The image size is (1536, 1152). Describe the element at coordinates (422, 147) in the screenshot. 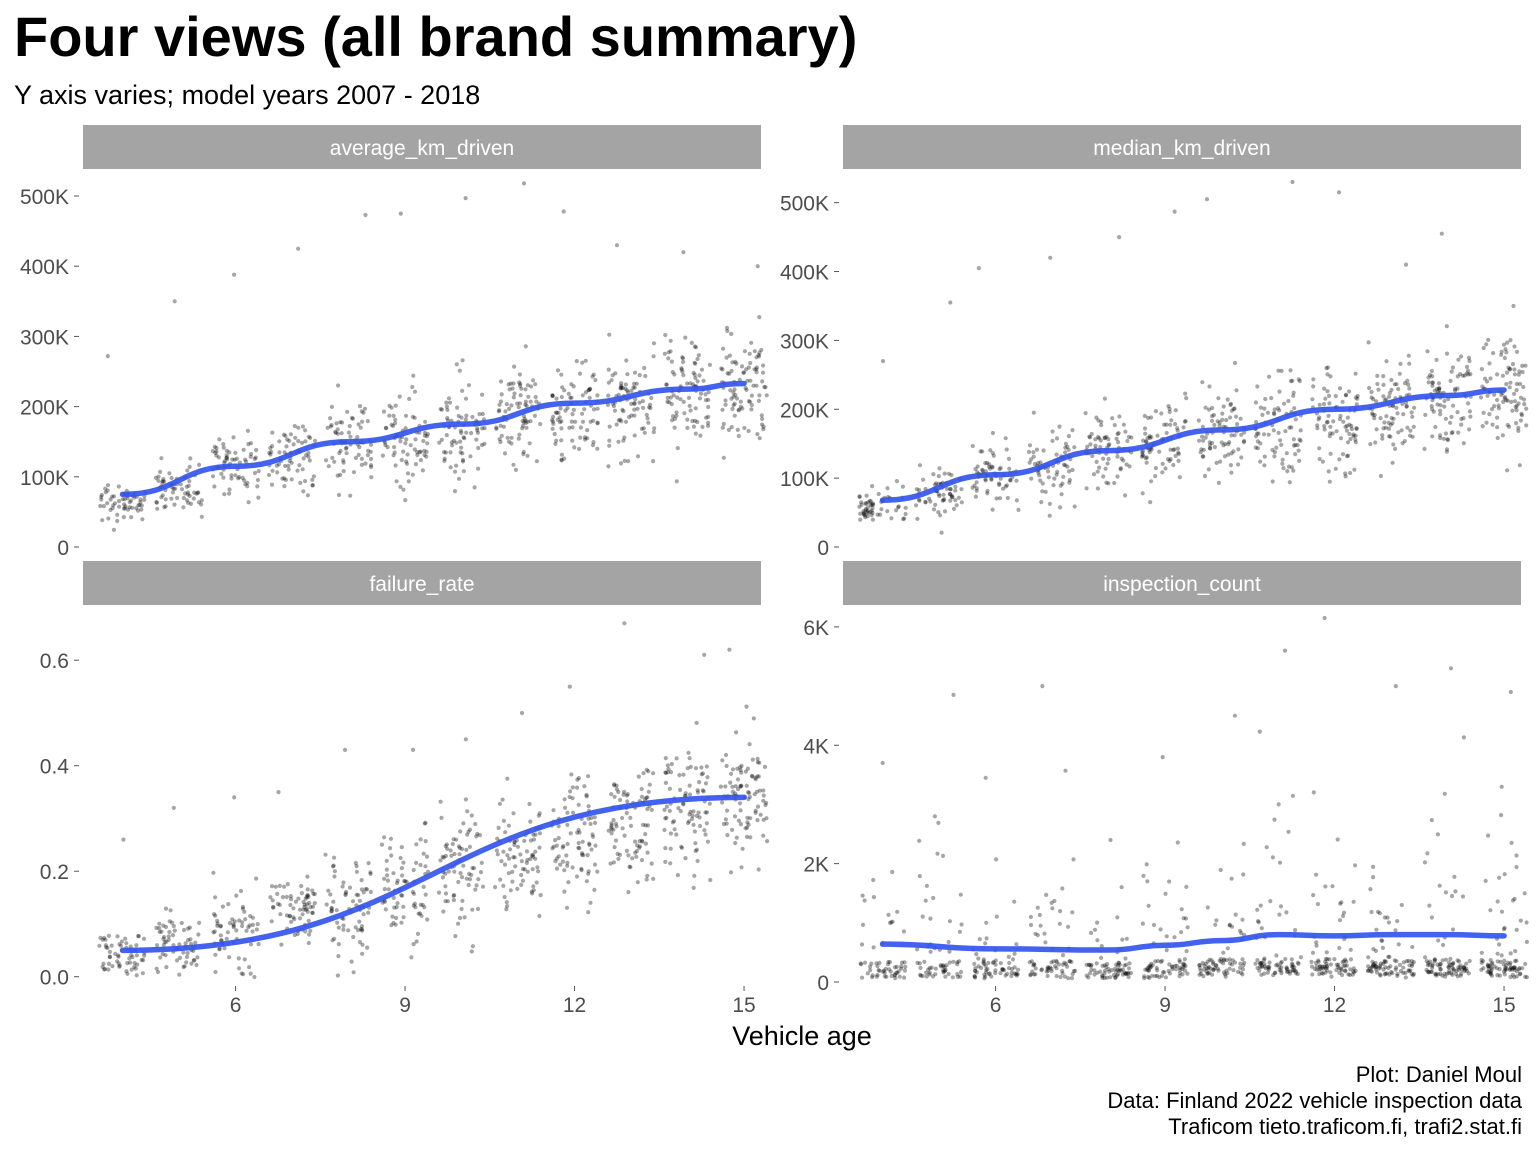

I see `facet-strip` at that location.